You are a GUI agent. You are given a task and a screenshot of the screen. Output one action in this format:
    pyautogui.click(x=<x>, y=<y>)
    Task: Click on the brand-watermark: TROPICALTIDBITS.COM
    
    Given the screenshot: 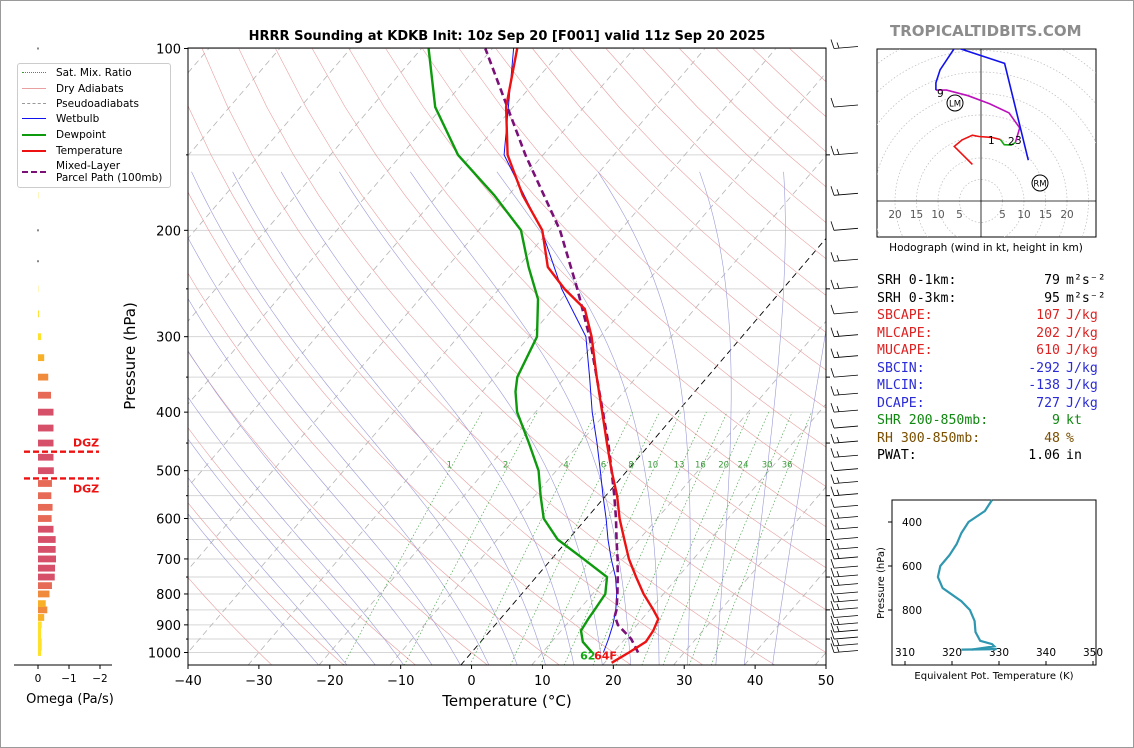 What is the action you would take?
    pyautogui.click(x=986, y=31)
    